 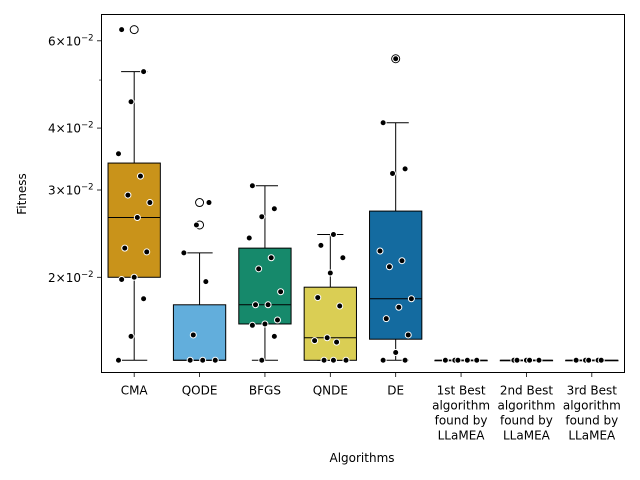 What do you see at coordinates (461, 391) in the screenshot?
I see `x-tick-label-line: 1st Best` at bounding box center [461, 391].